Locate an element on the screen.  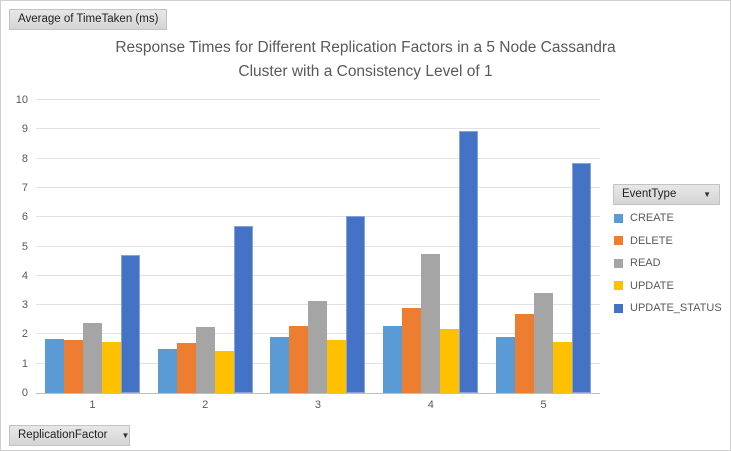
y-tick-label: 2 is located at coordinates (24, 334).